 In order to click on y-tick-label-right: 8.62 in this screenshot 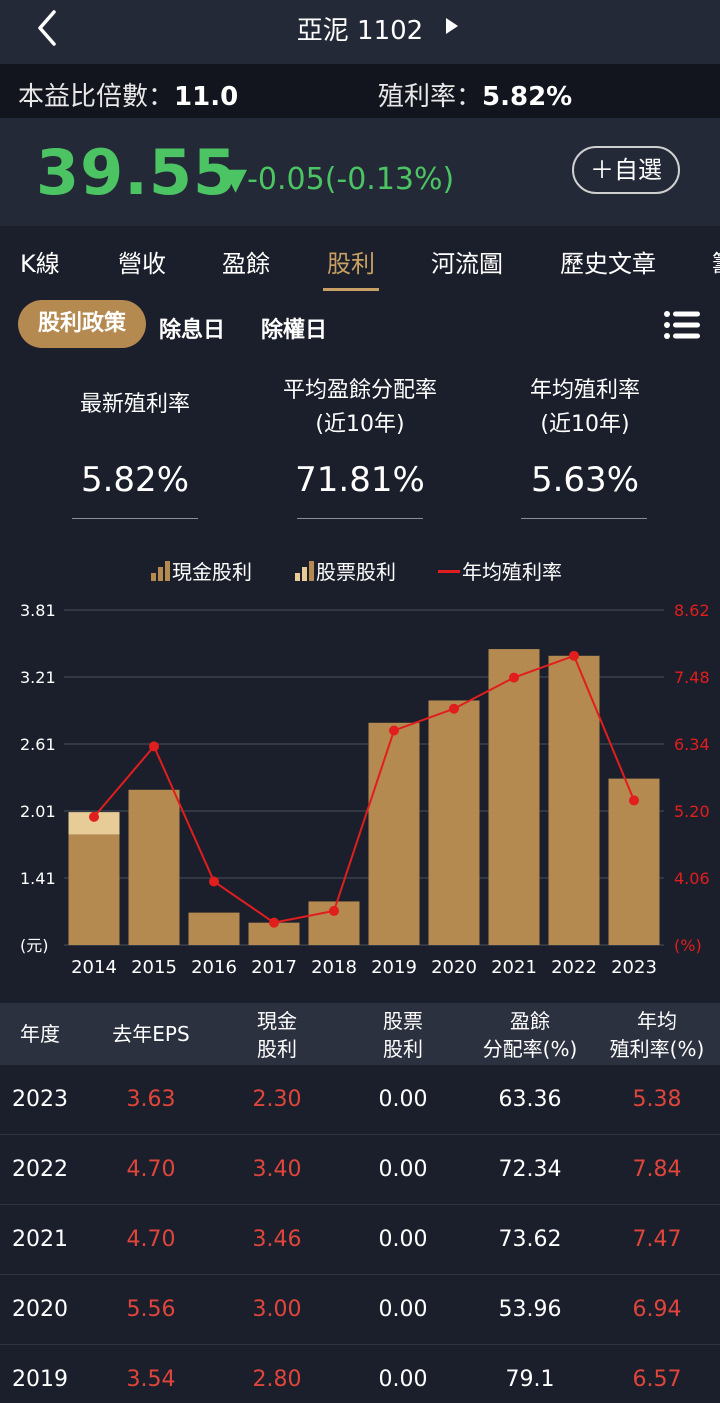, I will do `click(692, 610)`.